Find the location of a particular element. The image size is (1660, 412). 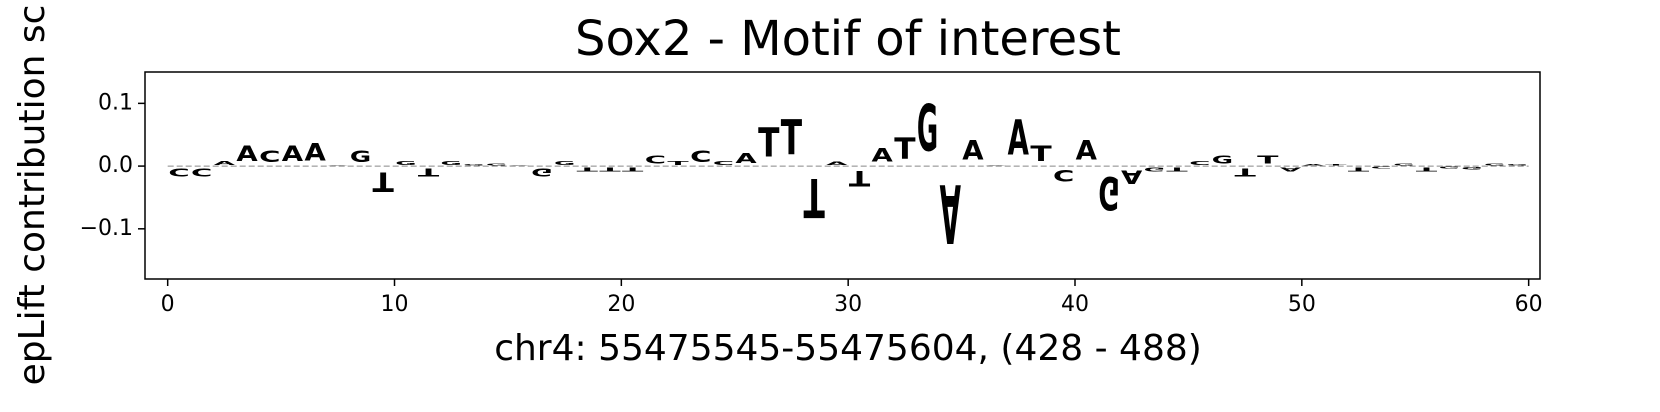

x-tick-label: 40 is located at coordinates (1075, 304).